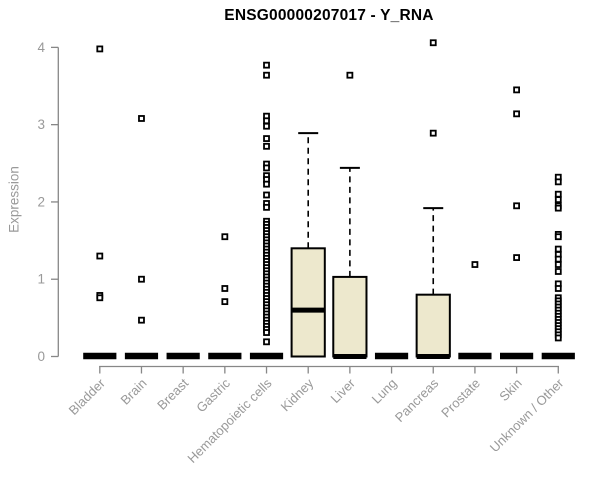 The image size is (600, 500). Describe the element at coordinates (213, 395) in the screenshot. I see `x-tick-label: Gastric` at that location.